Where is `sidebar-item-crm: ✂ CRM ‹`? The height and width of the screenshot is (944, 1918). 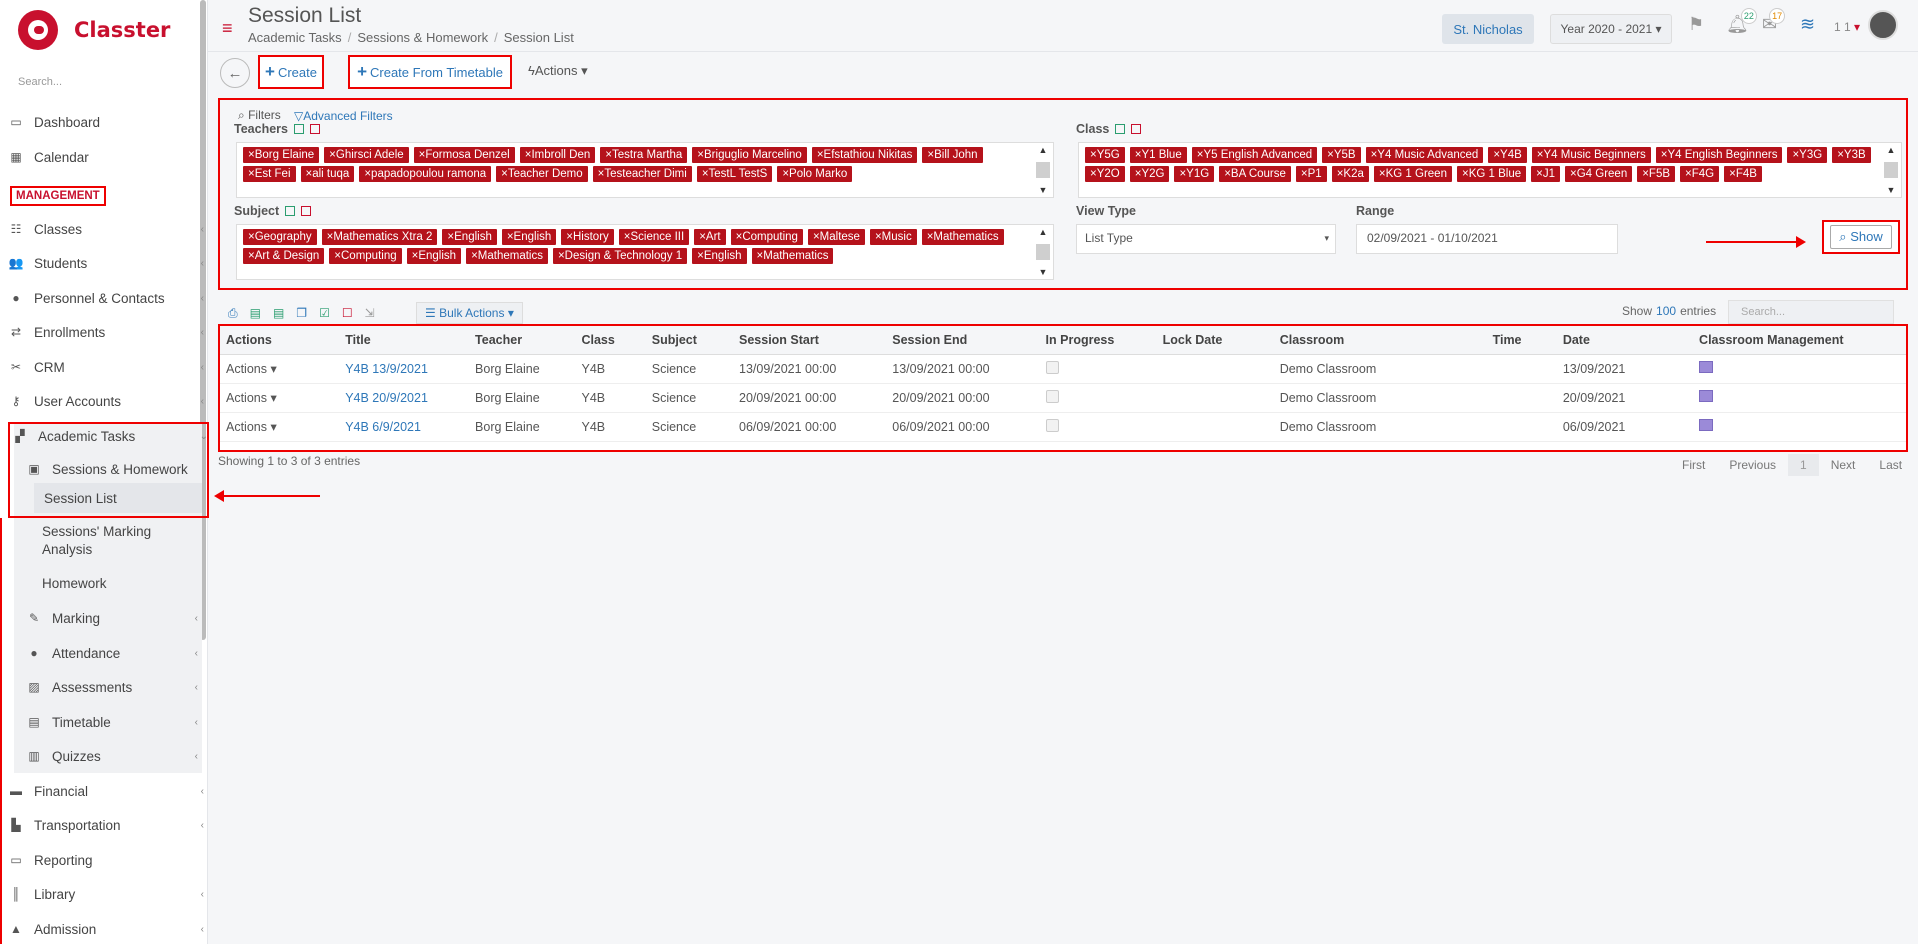
sidebar-item-crm: ✂ CRM ‹ is located at coordinates (108, 367).